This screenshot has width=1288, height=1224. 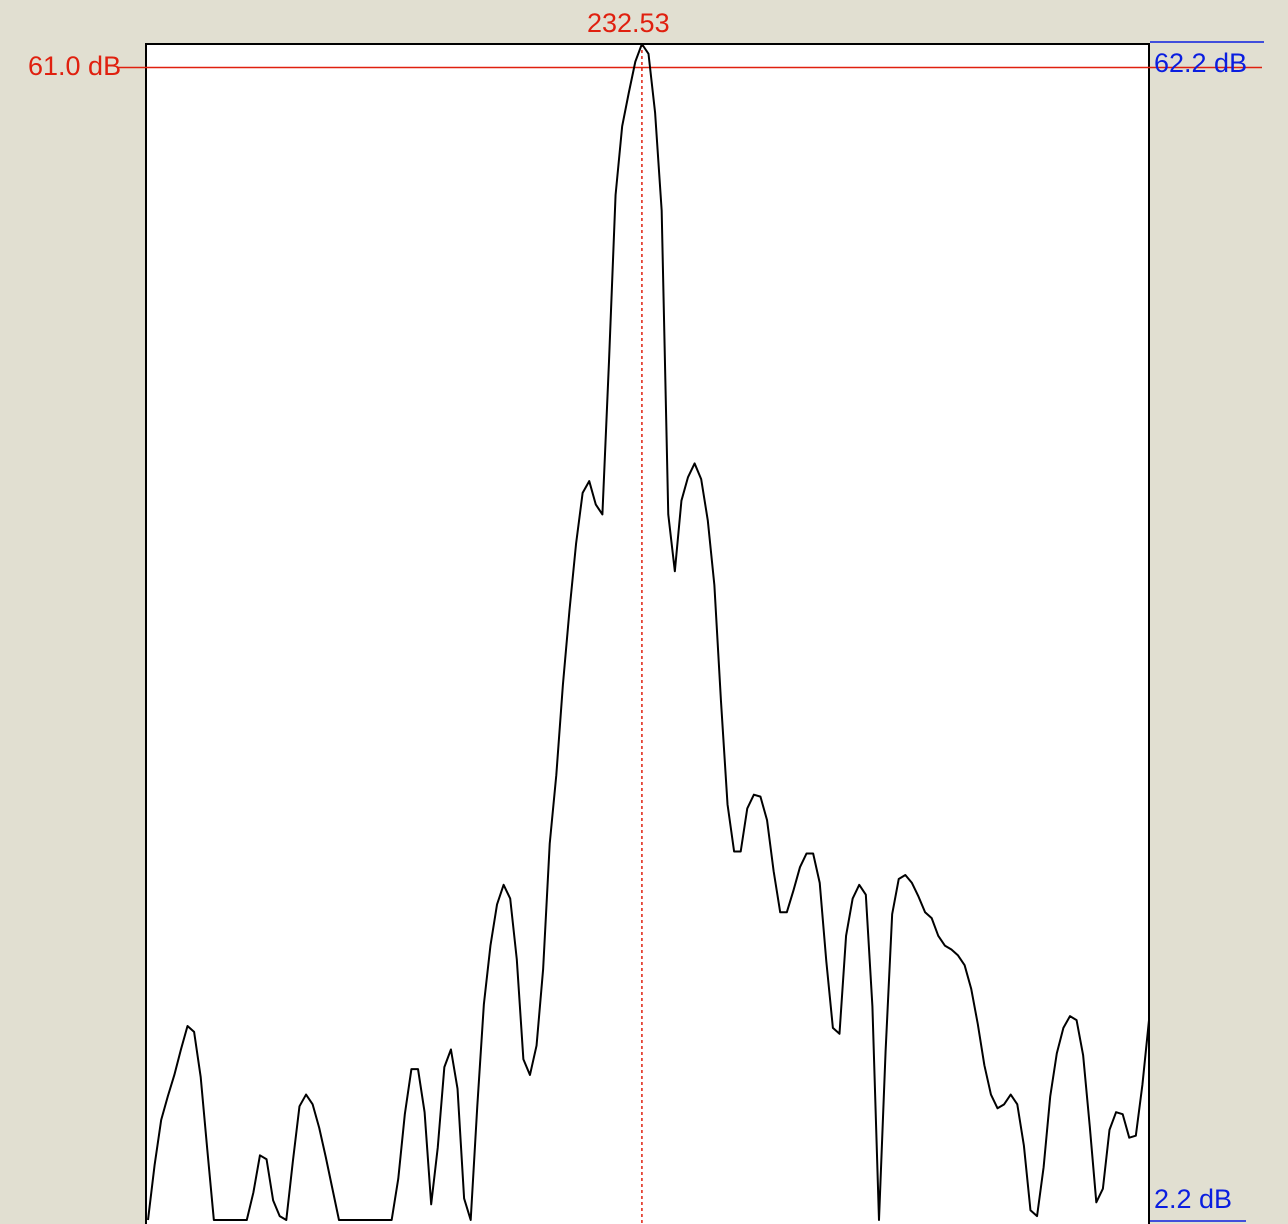 What do you see at coordinates (628, 23) in the screenshot?
I see `cursor-frequency-label: 232.53` at bounding box center [628, 23].